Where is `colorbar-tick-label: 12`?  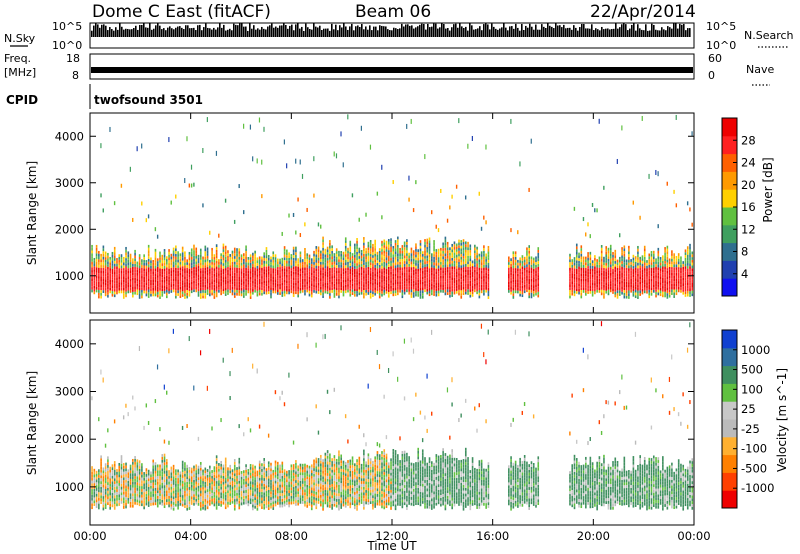 colorbar-tick-label: 12 is located at coordinates (748, 229).